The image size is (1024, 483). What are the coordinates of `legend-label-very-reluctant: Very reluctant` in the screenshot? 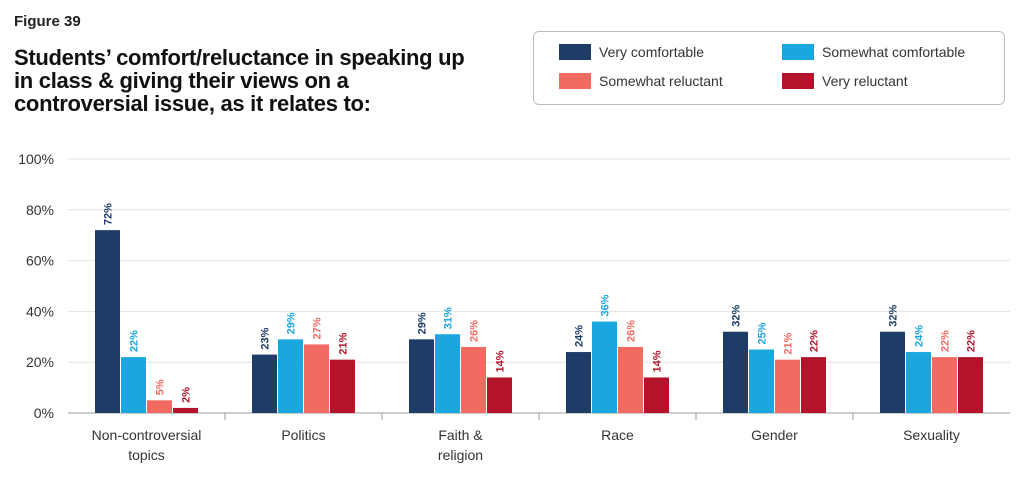 It's located at (865, 81).